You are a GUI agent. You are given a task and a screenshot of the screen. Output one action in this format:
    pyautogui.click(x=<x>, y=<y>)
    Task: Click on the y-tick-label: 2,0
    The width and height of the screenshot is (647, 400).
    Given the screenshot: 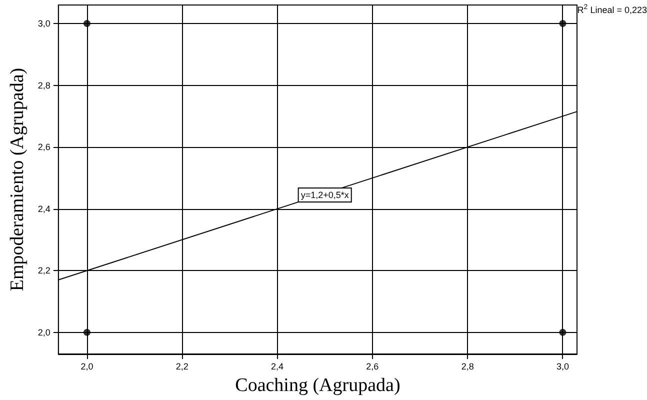 What is the action you would take?
    pyautogui.click(x=44, y=332)
    